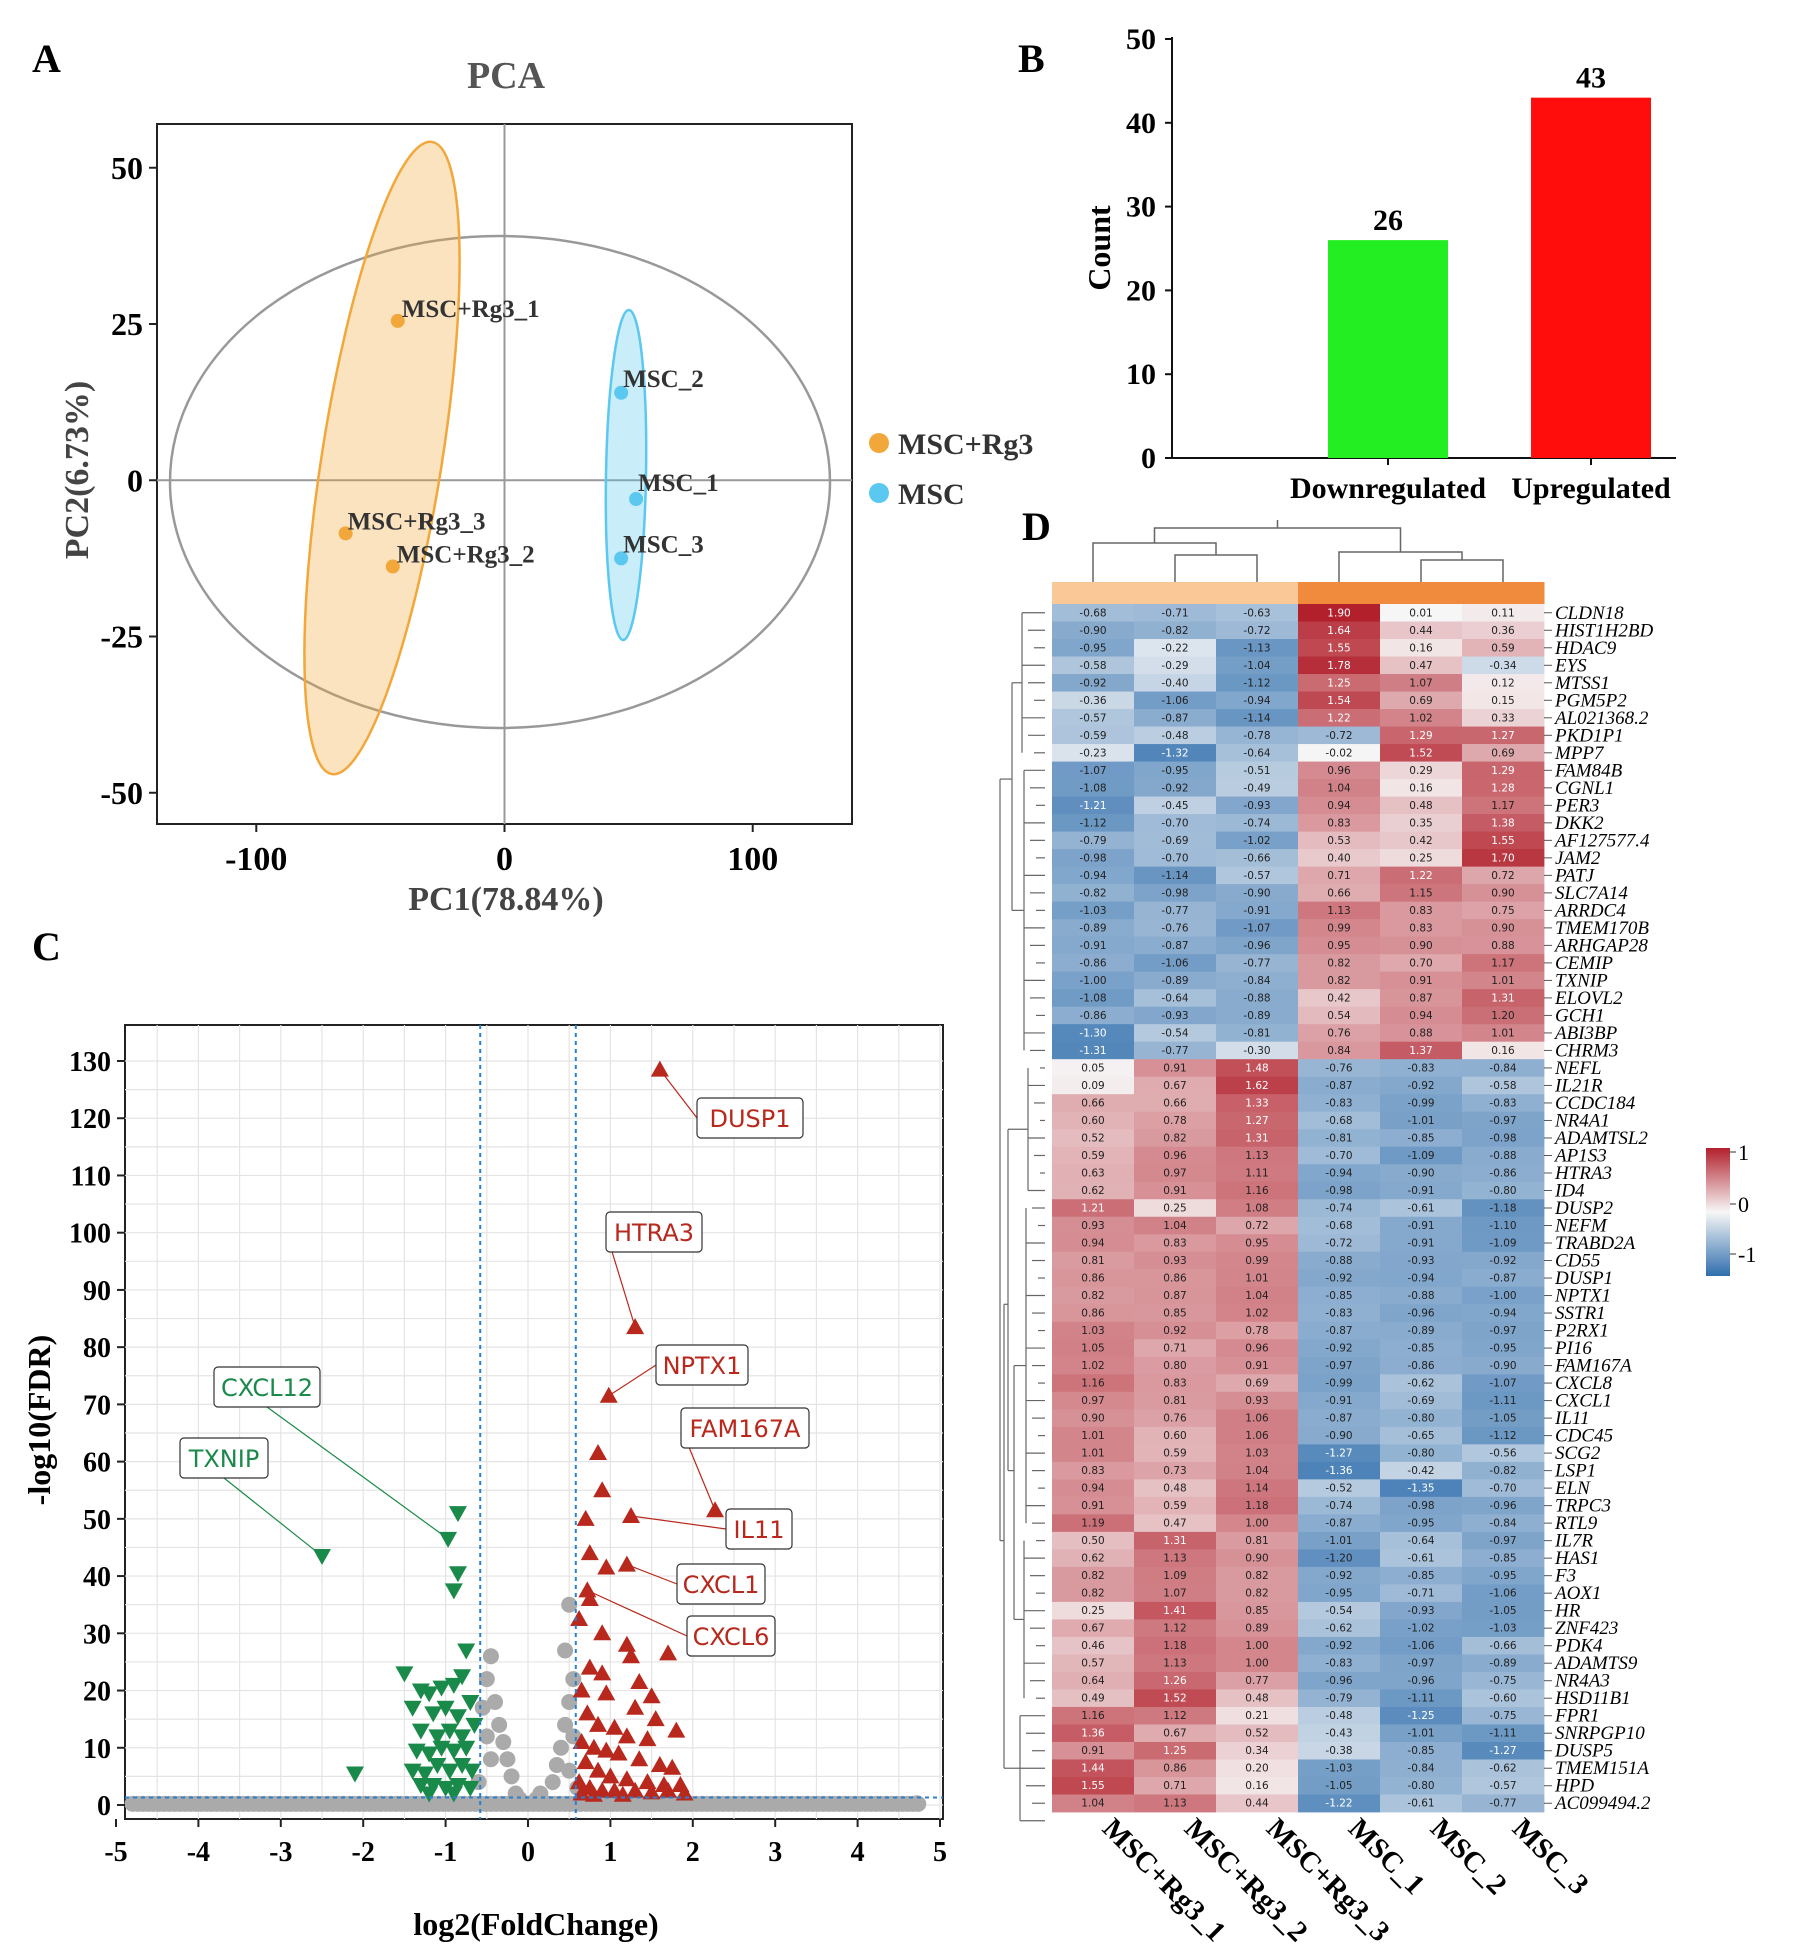 The width and height of the screenshot is (1800, 1960). I want to click on heatmap-cell-value: 1.22, so click(1338, 718).